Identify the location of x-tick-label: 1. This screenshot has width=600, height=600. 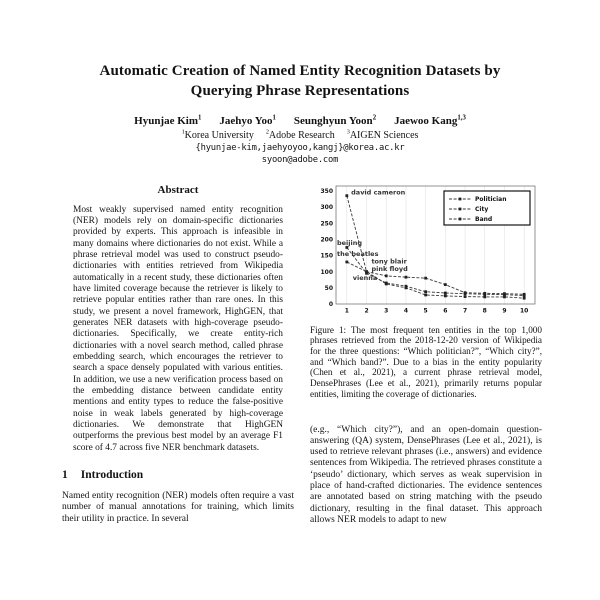
(347, 310).